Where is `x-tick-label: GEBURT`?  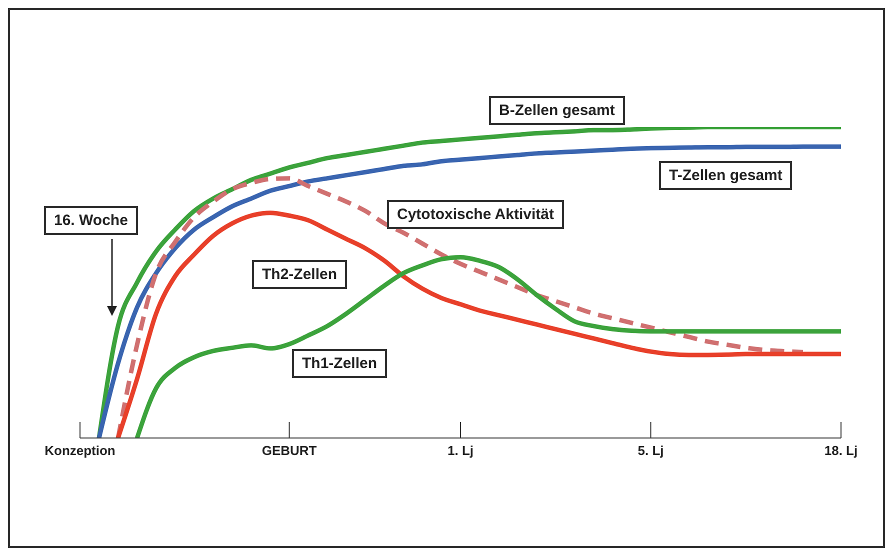
x-tick-label: GEBURT is located at coordinates (289, 450).